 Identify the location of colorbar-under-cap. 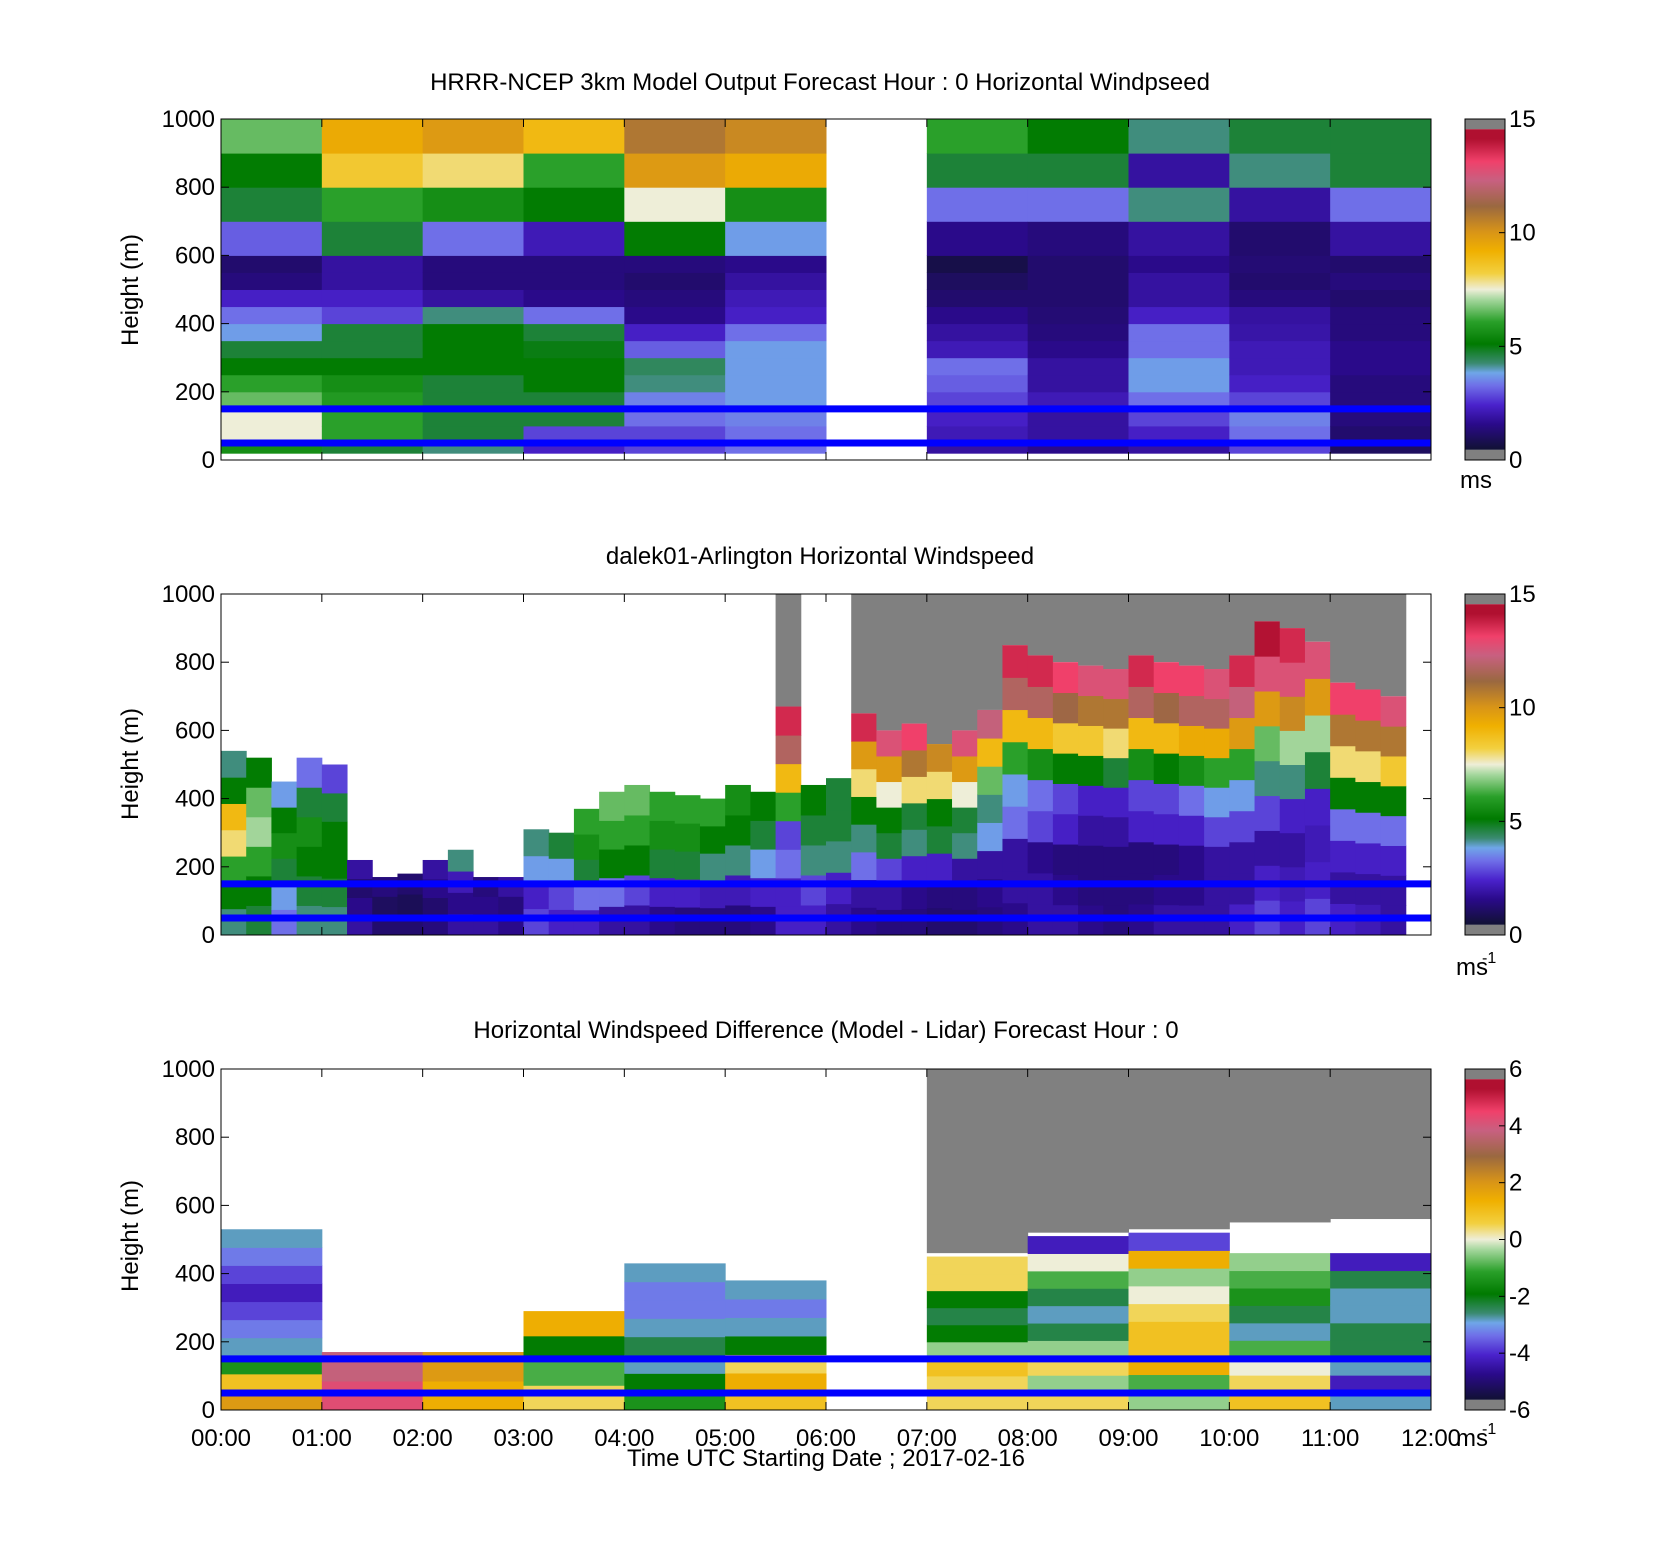
(1485, 929).